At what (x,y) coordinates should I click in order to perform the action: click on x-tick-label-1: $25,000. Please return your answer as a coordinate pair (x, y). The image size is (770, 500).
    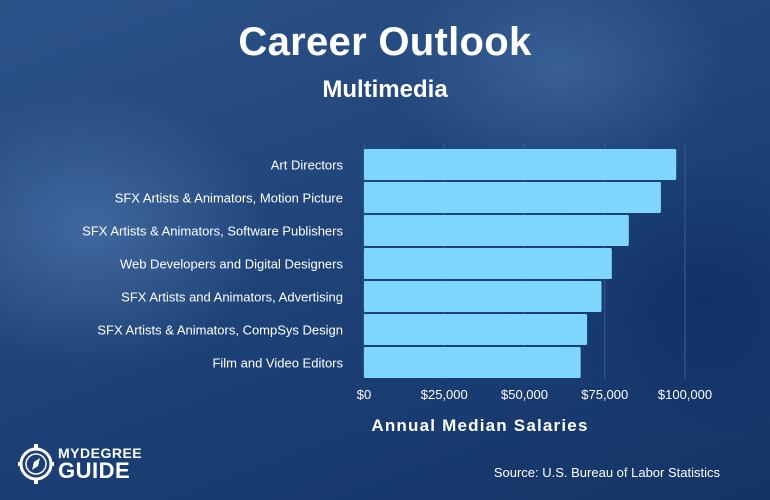
    Looking at the image, I should click on (444, 394).